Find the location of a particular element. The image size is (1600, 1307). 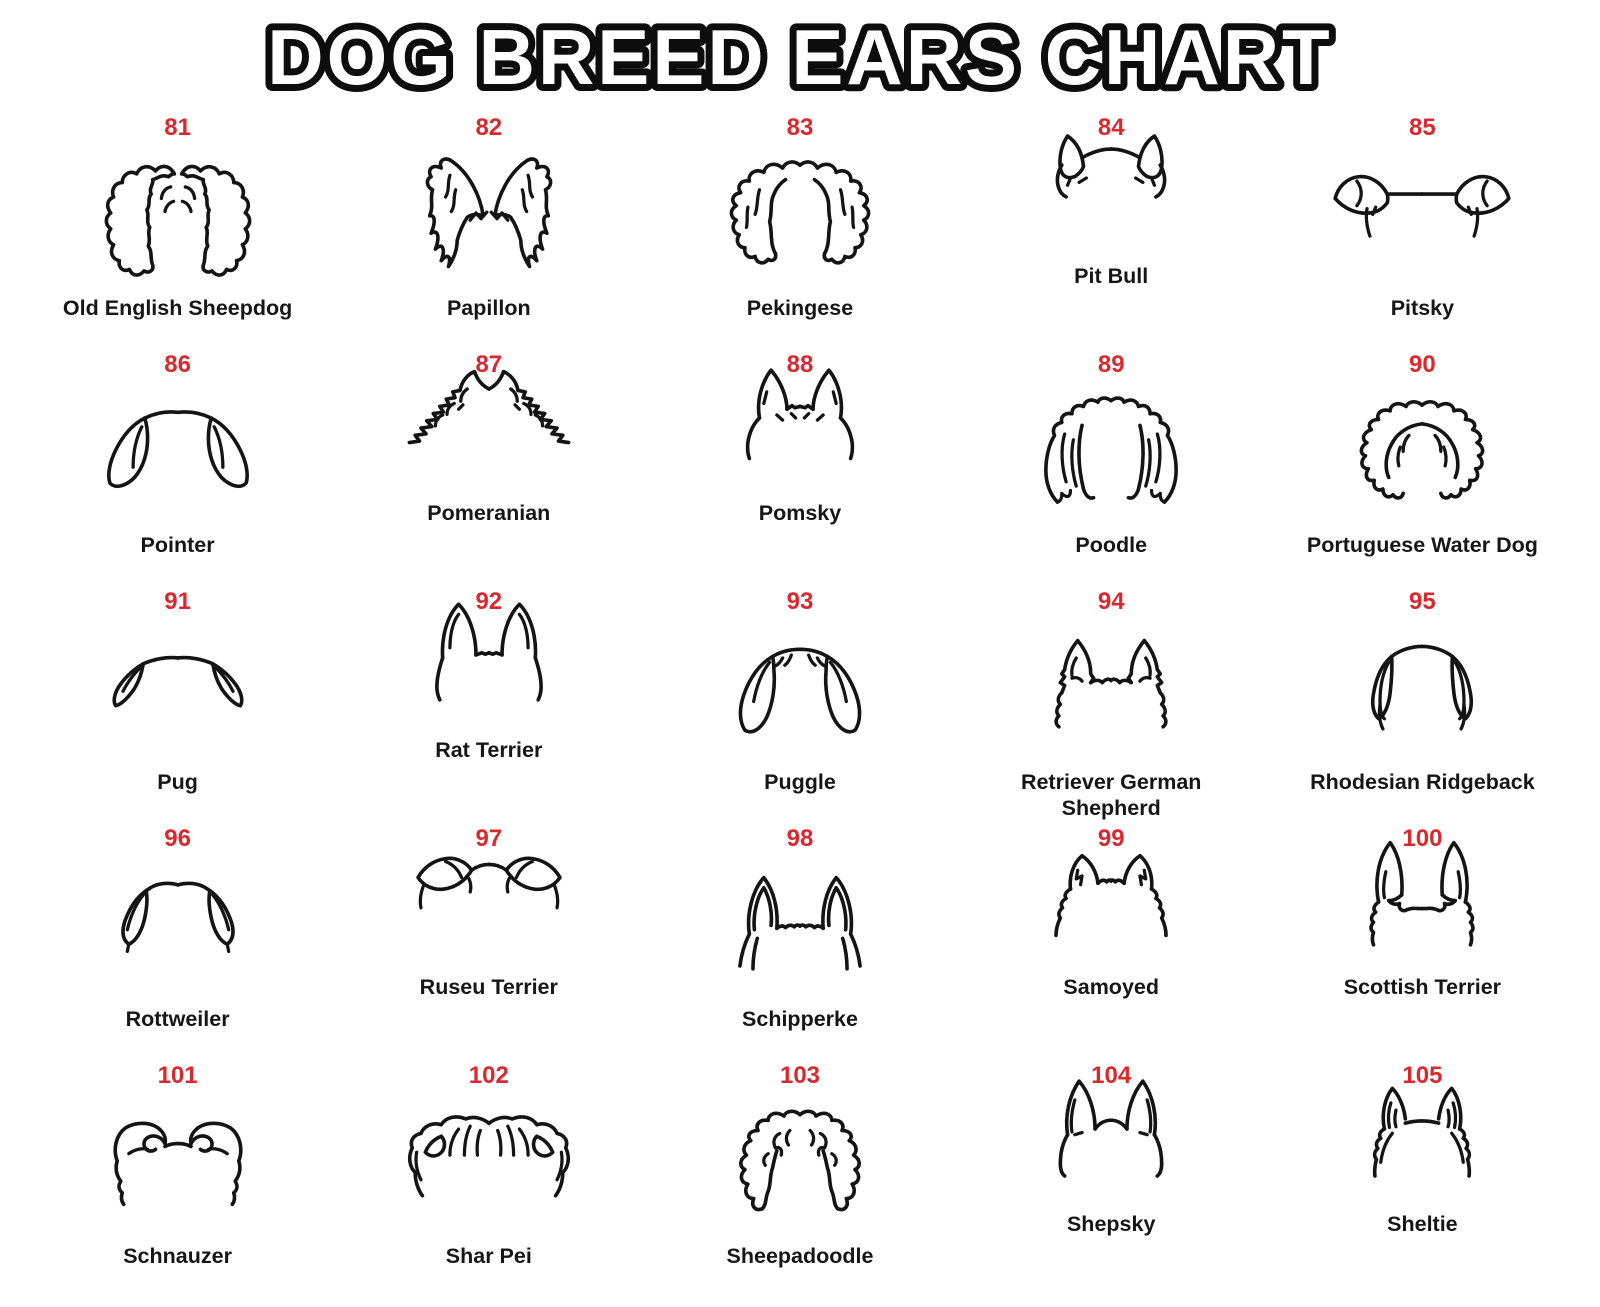

breed-number: 94 is located at coordinates (1111, 601).